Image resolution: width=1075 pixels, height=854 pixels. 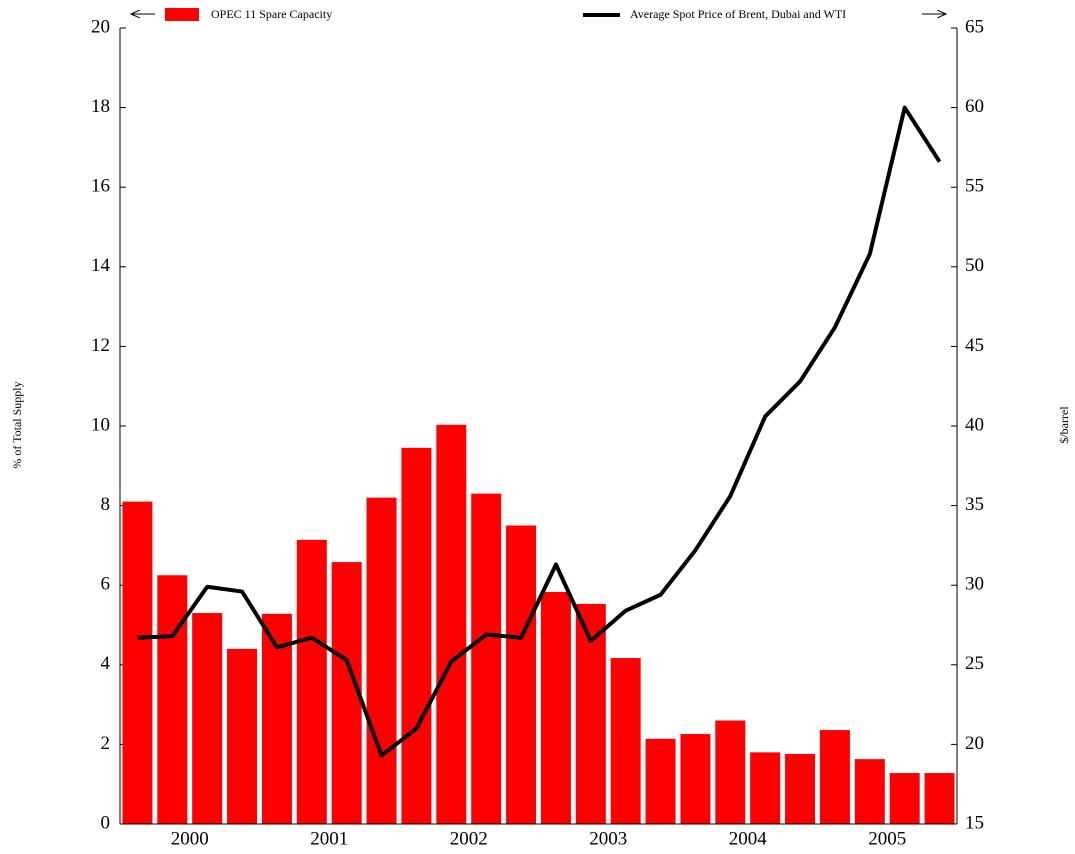 I want to click on y2-tick-label: 25, so click(x=974, y=663).